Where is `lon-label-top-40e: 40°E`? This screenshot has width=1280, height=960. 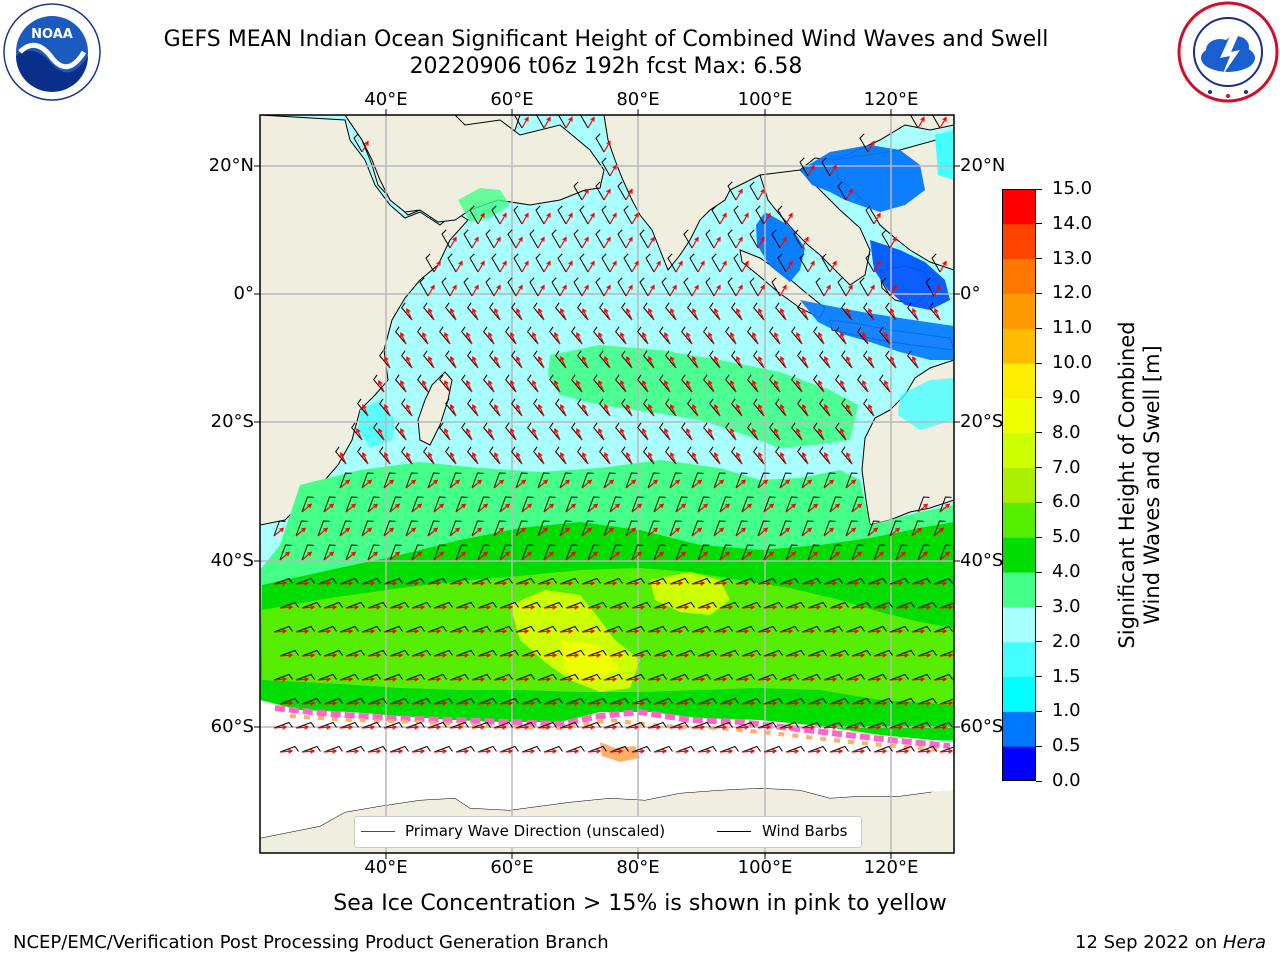 lon-label-top-40e: 40°E is located at coordinates (386, 99).